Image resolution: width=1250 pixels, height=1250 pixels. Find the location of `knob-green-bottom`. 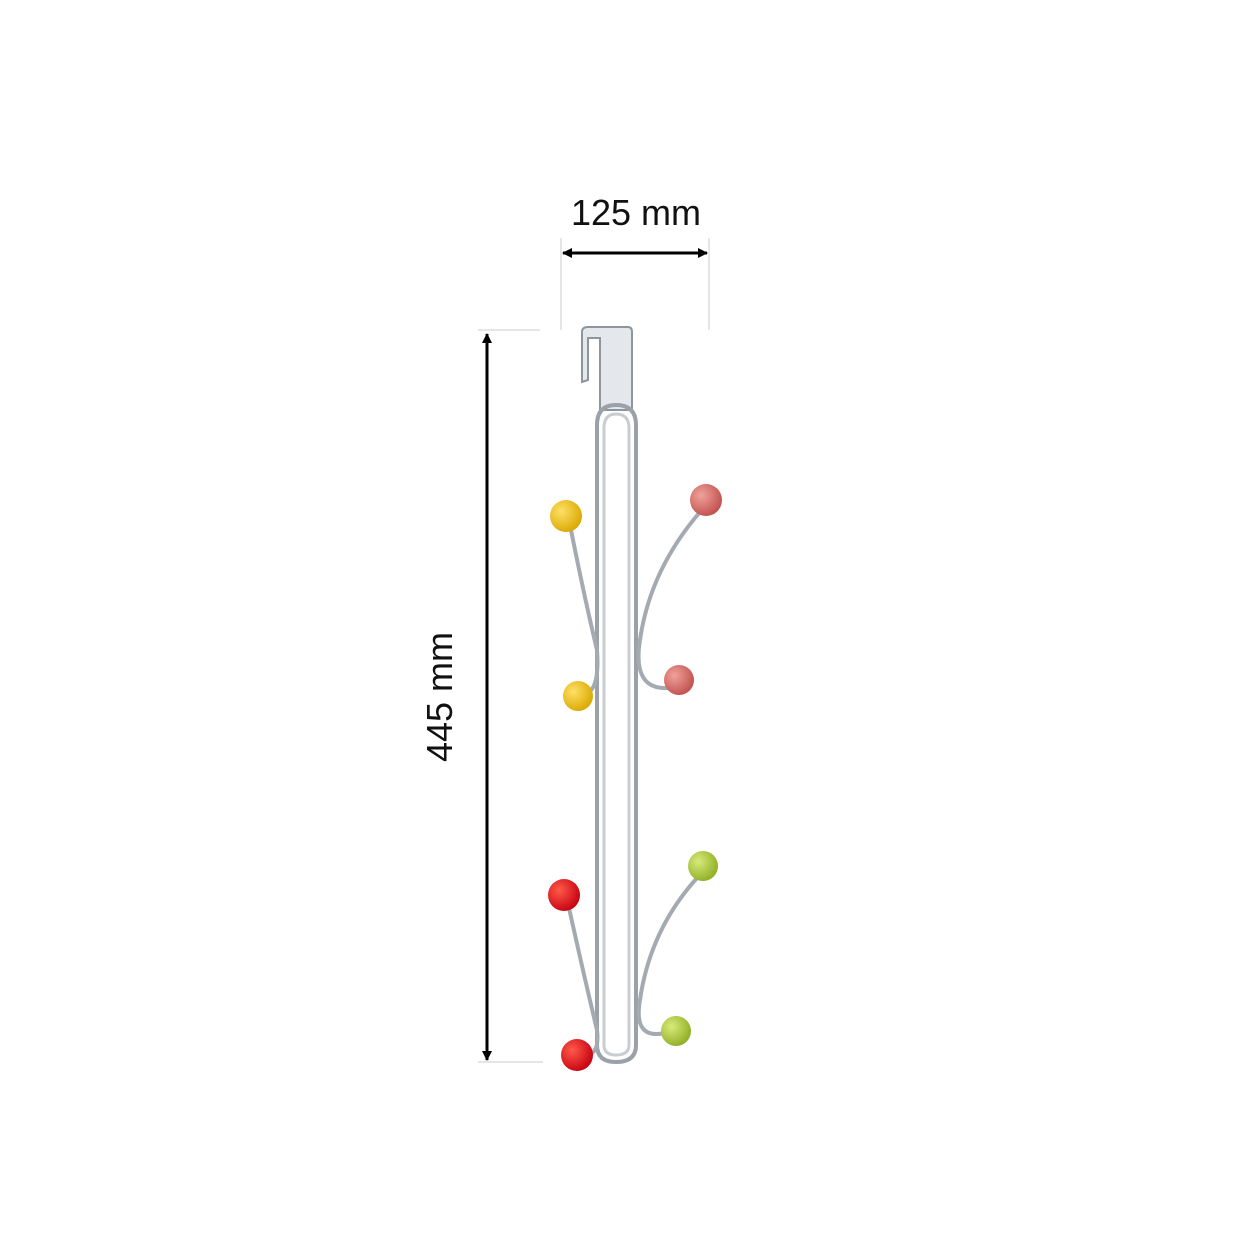

knob-green-bottom is located at coordinates (676, 1031).